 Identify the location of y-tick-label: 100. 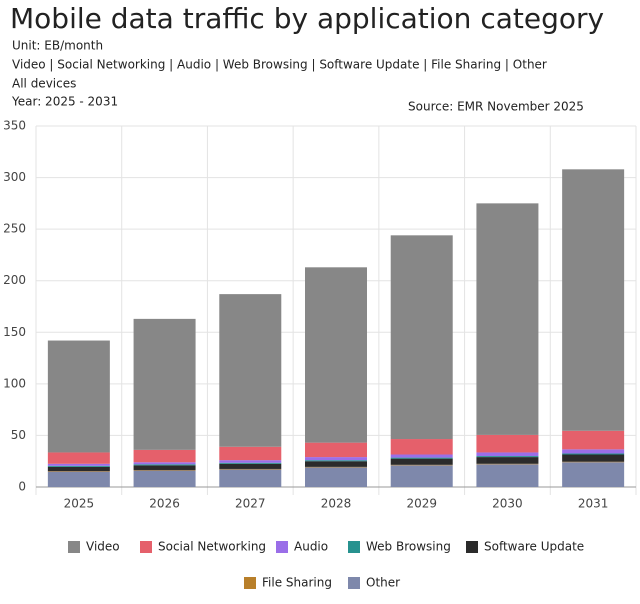
(14, 383).